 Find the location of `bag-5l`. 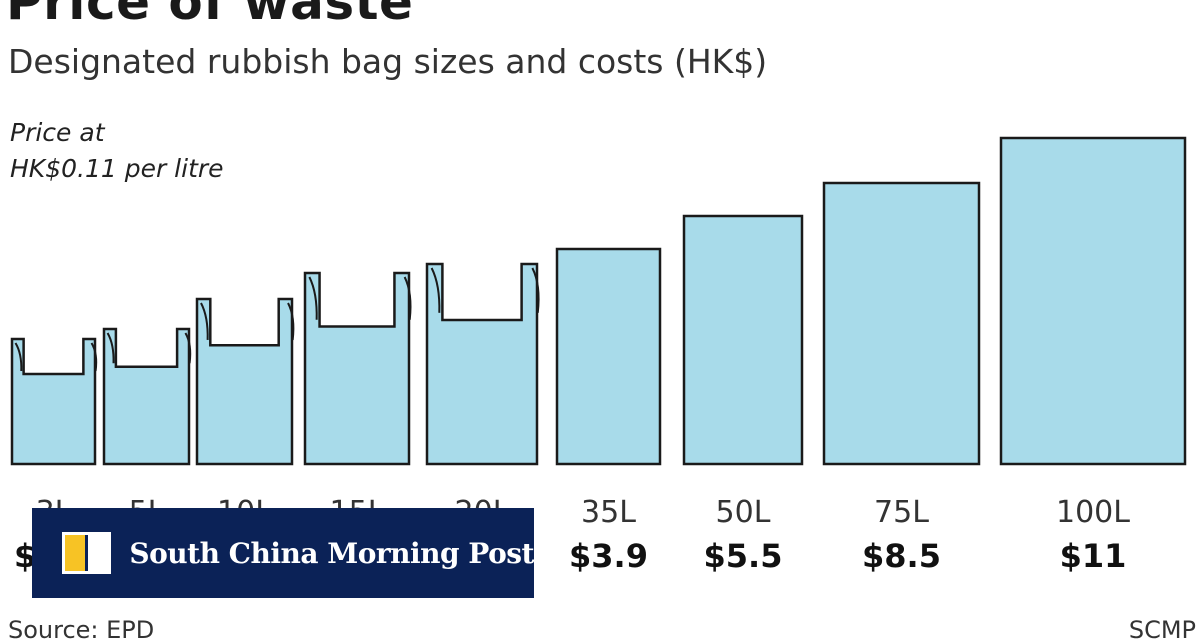

bag-5l is located at coordinates (146, 396).